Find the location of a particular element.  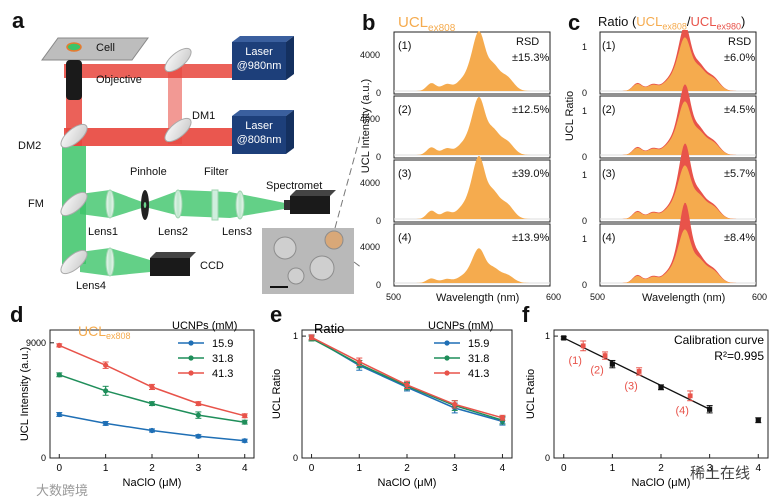

panel-b-row3-id: (3) is located at coordinates (405, 174).